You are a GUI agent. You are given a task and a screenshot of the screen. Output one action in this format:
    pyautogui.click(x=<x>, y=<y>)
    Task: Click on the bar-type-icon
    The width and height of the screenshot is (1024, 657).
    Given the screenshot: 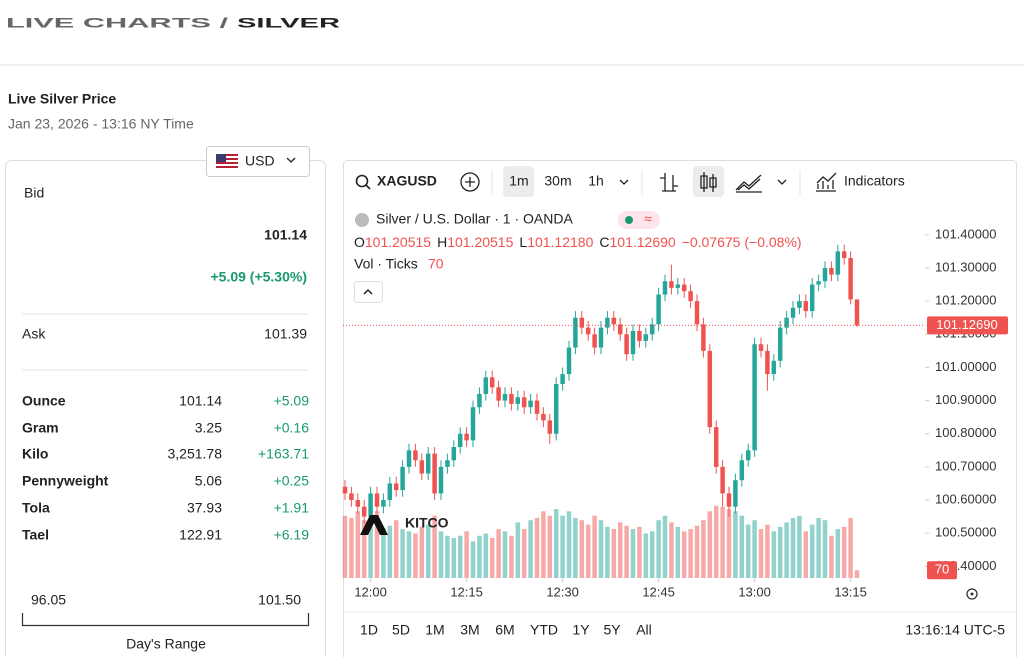 What is the action you would take?
    pyautogui.click(x=669, y=182)
    